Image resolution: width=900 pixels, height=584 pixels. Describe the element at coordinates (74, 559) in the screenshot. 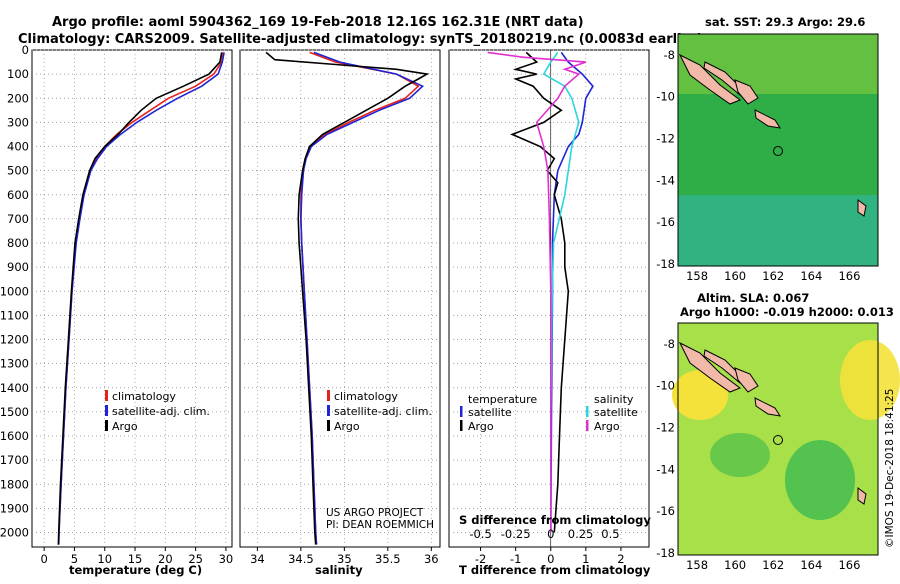

I see `x-tick-label: 5` at that location.